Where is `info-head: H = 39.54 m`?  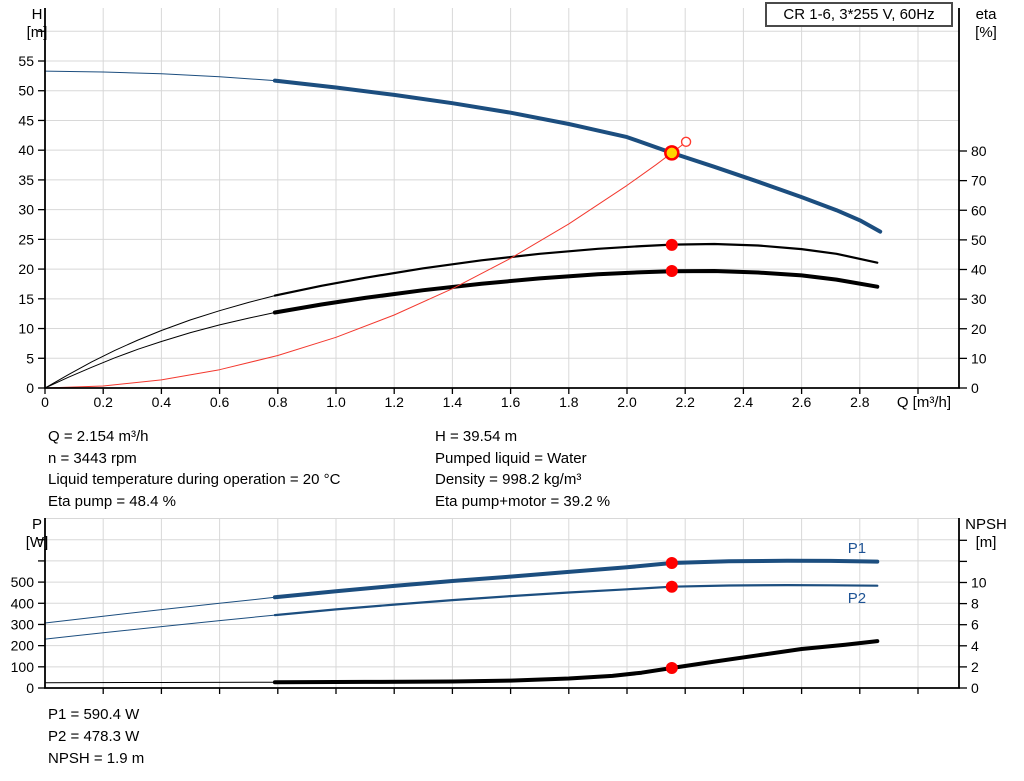 info-head: H = 39.54 m is located at coordinates (476, 436).